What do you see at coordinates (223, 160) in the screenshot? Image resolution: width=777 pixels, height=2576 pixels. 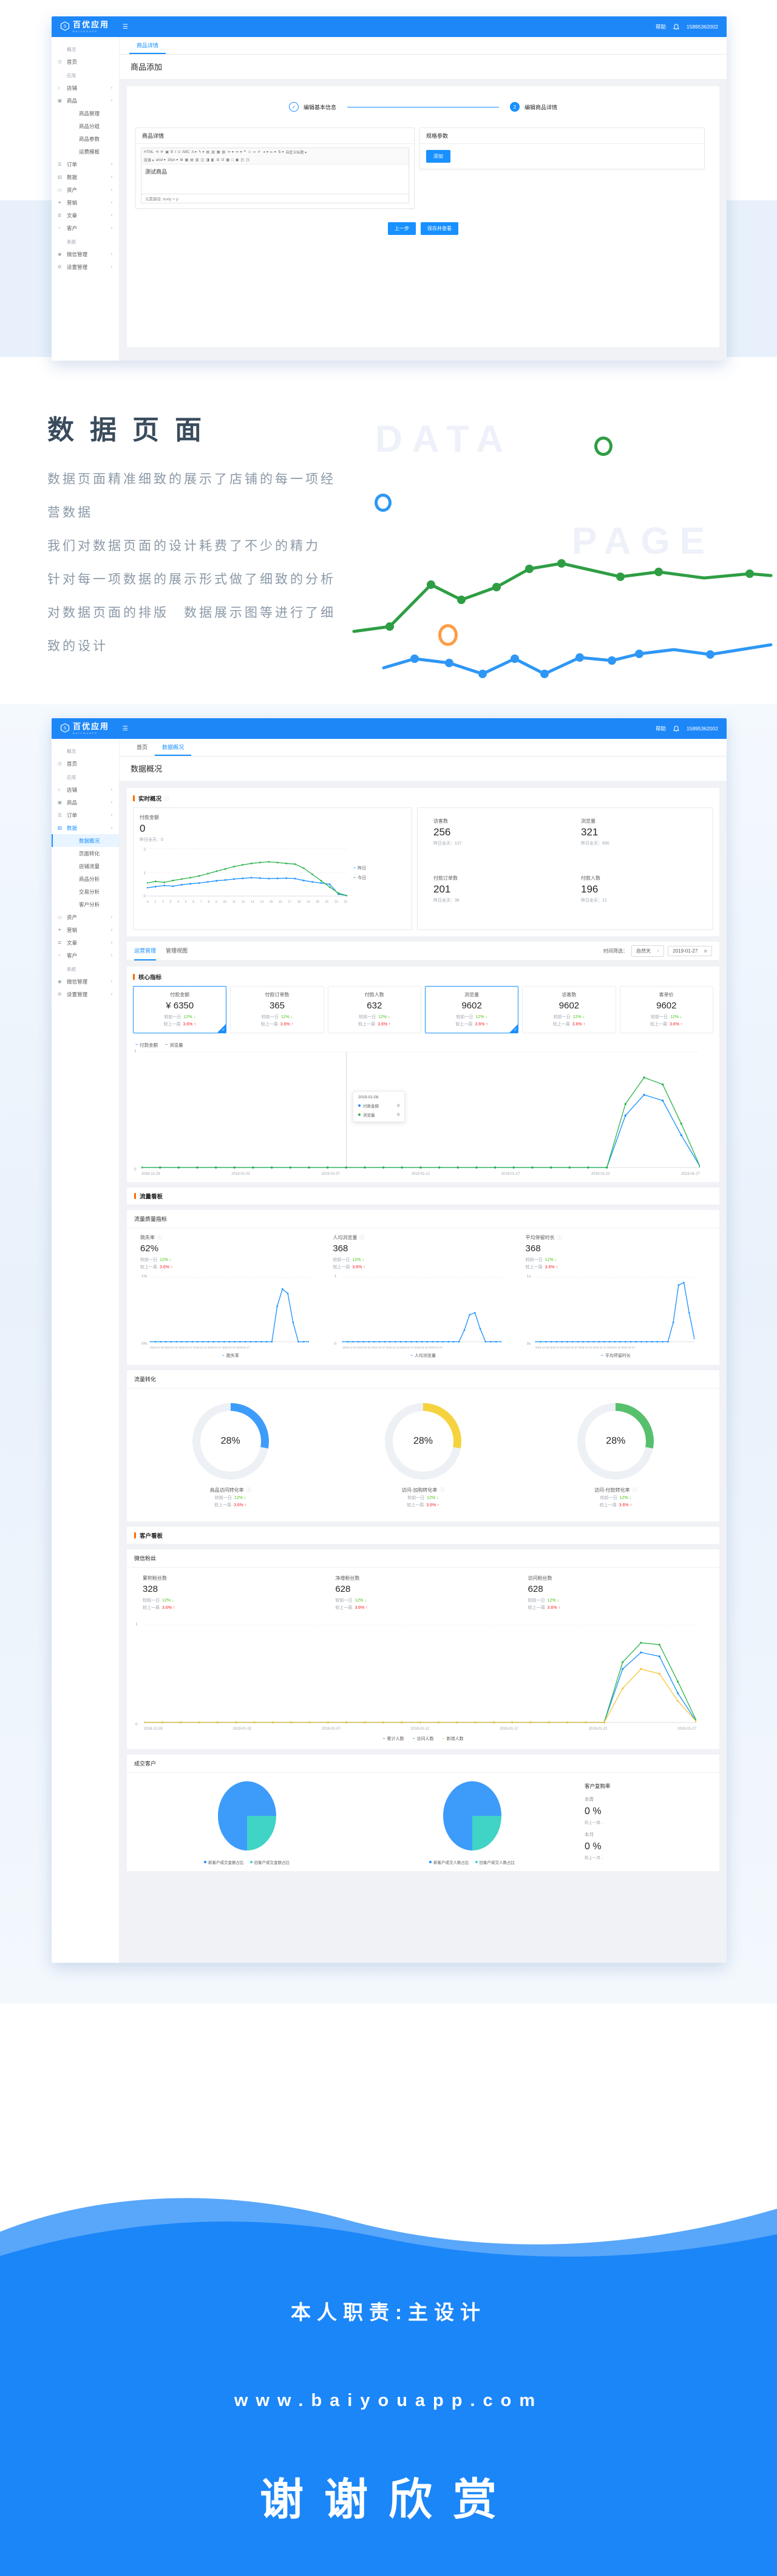 I see `toolbar-icon: ⊡` at bounding box center [223, 160].